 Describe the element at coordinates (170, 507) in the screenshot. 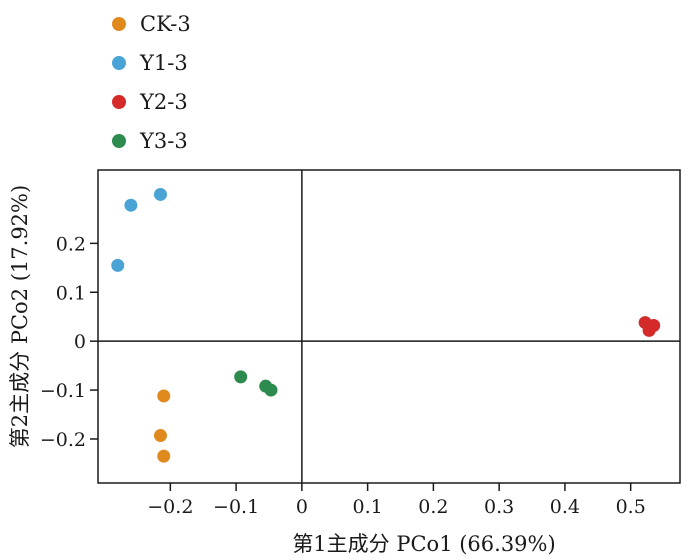

I see `x-tick-label: −0.2` at that location.